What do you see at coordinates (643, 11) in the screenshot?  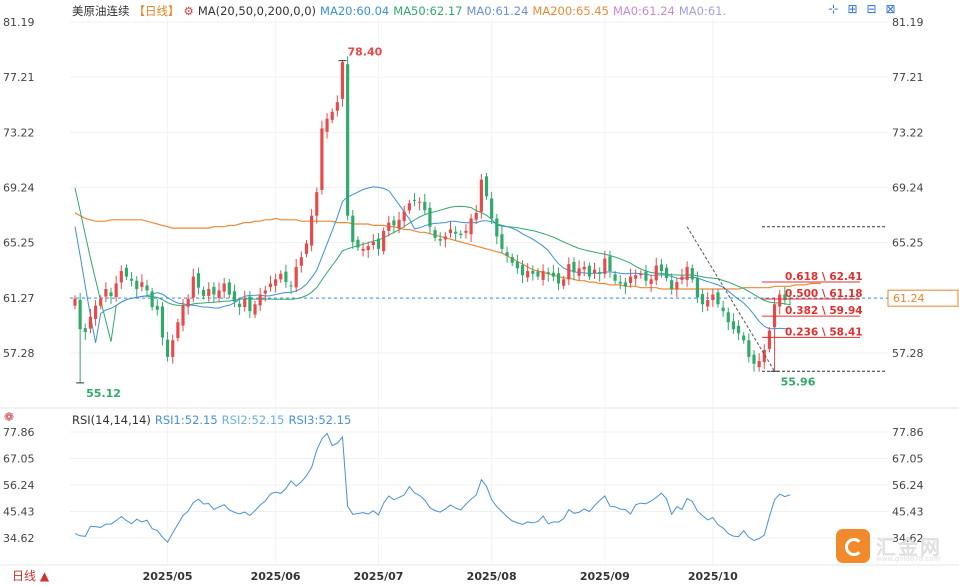 I see `ma-value-4: MA0:61.24` at bounding box center [643, 11].